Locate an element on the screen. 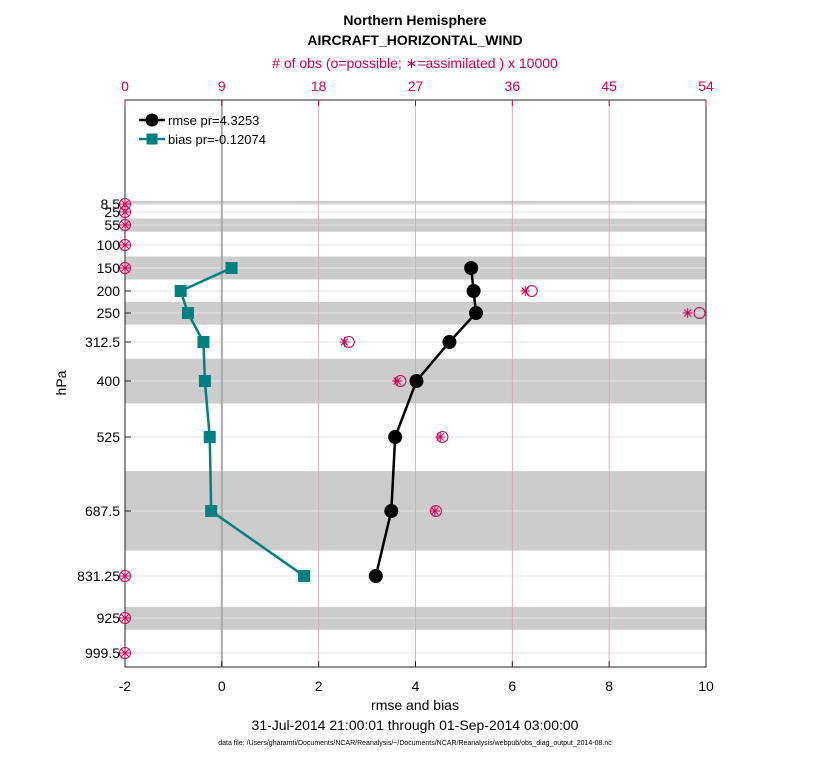 The height and width of the screenshot is (760, 830). top-tick-label: 18 is located at coordinates (319, 86).